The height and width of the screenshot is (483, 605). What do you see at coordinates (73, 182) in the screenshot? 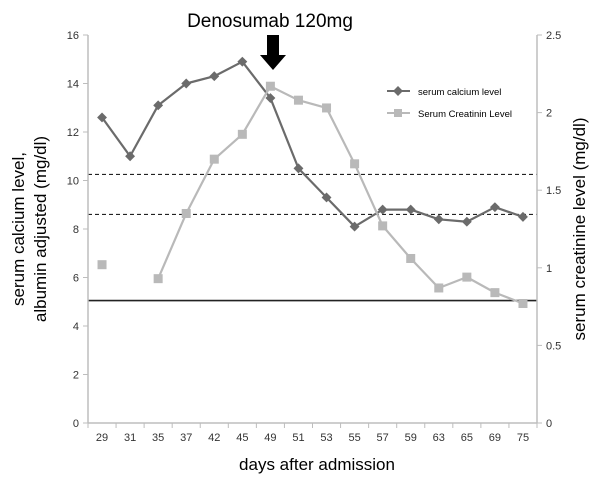
I see `left-tick-label: 10` at bounding box center [73, 182].